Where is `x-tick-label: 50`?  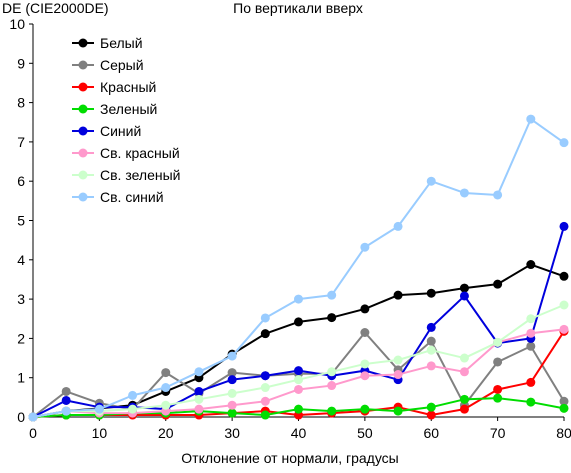 x-tick-label: 50 is located at coordinates (365, 433).